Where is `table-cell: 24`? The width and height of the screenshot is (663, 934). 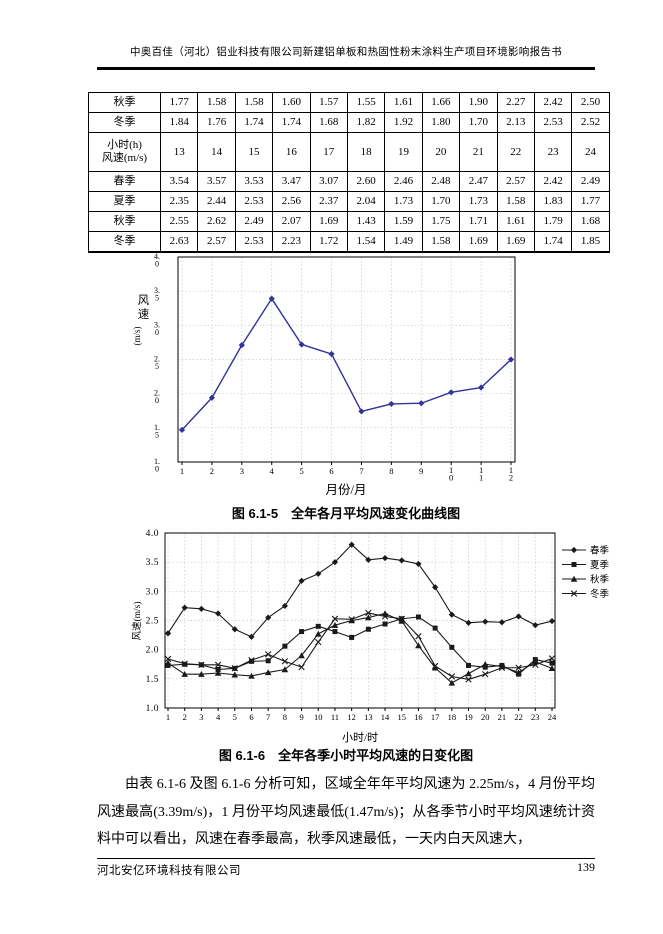 table-cell: 24 is located at coordinates (590, 152).